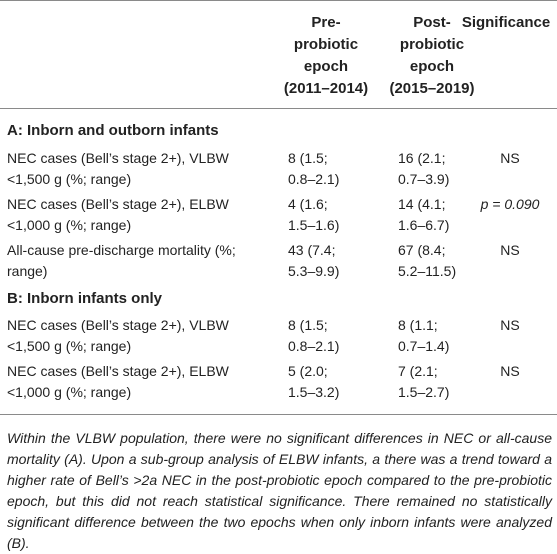  What do you see at coordinates (424, 335) in the screenshot?
I see `table-cell-post: 8 (1.1; 0.7–1.4)` at bounding box center [424, 335].